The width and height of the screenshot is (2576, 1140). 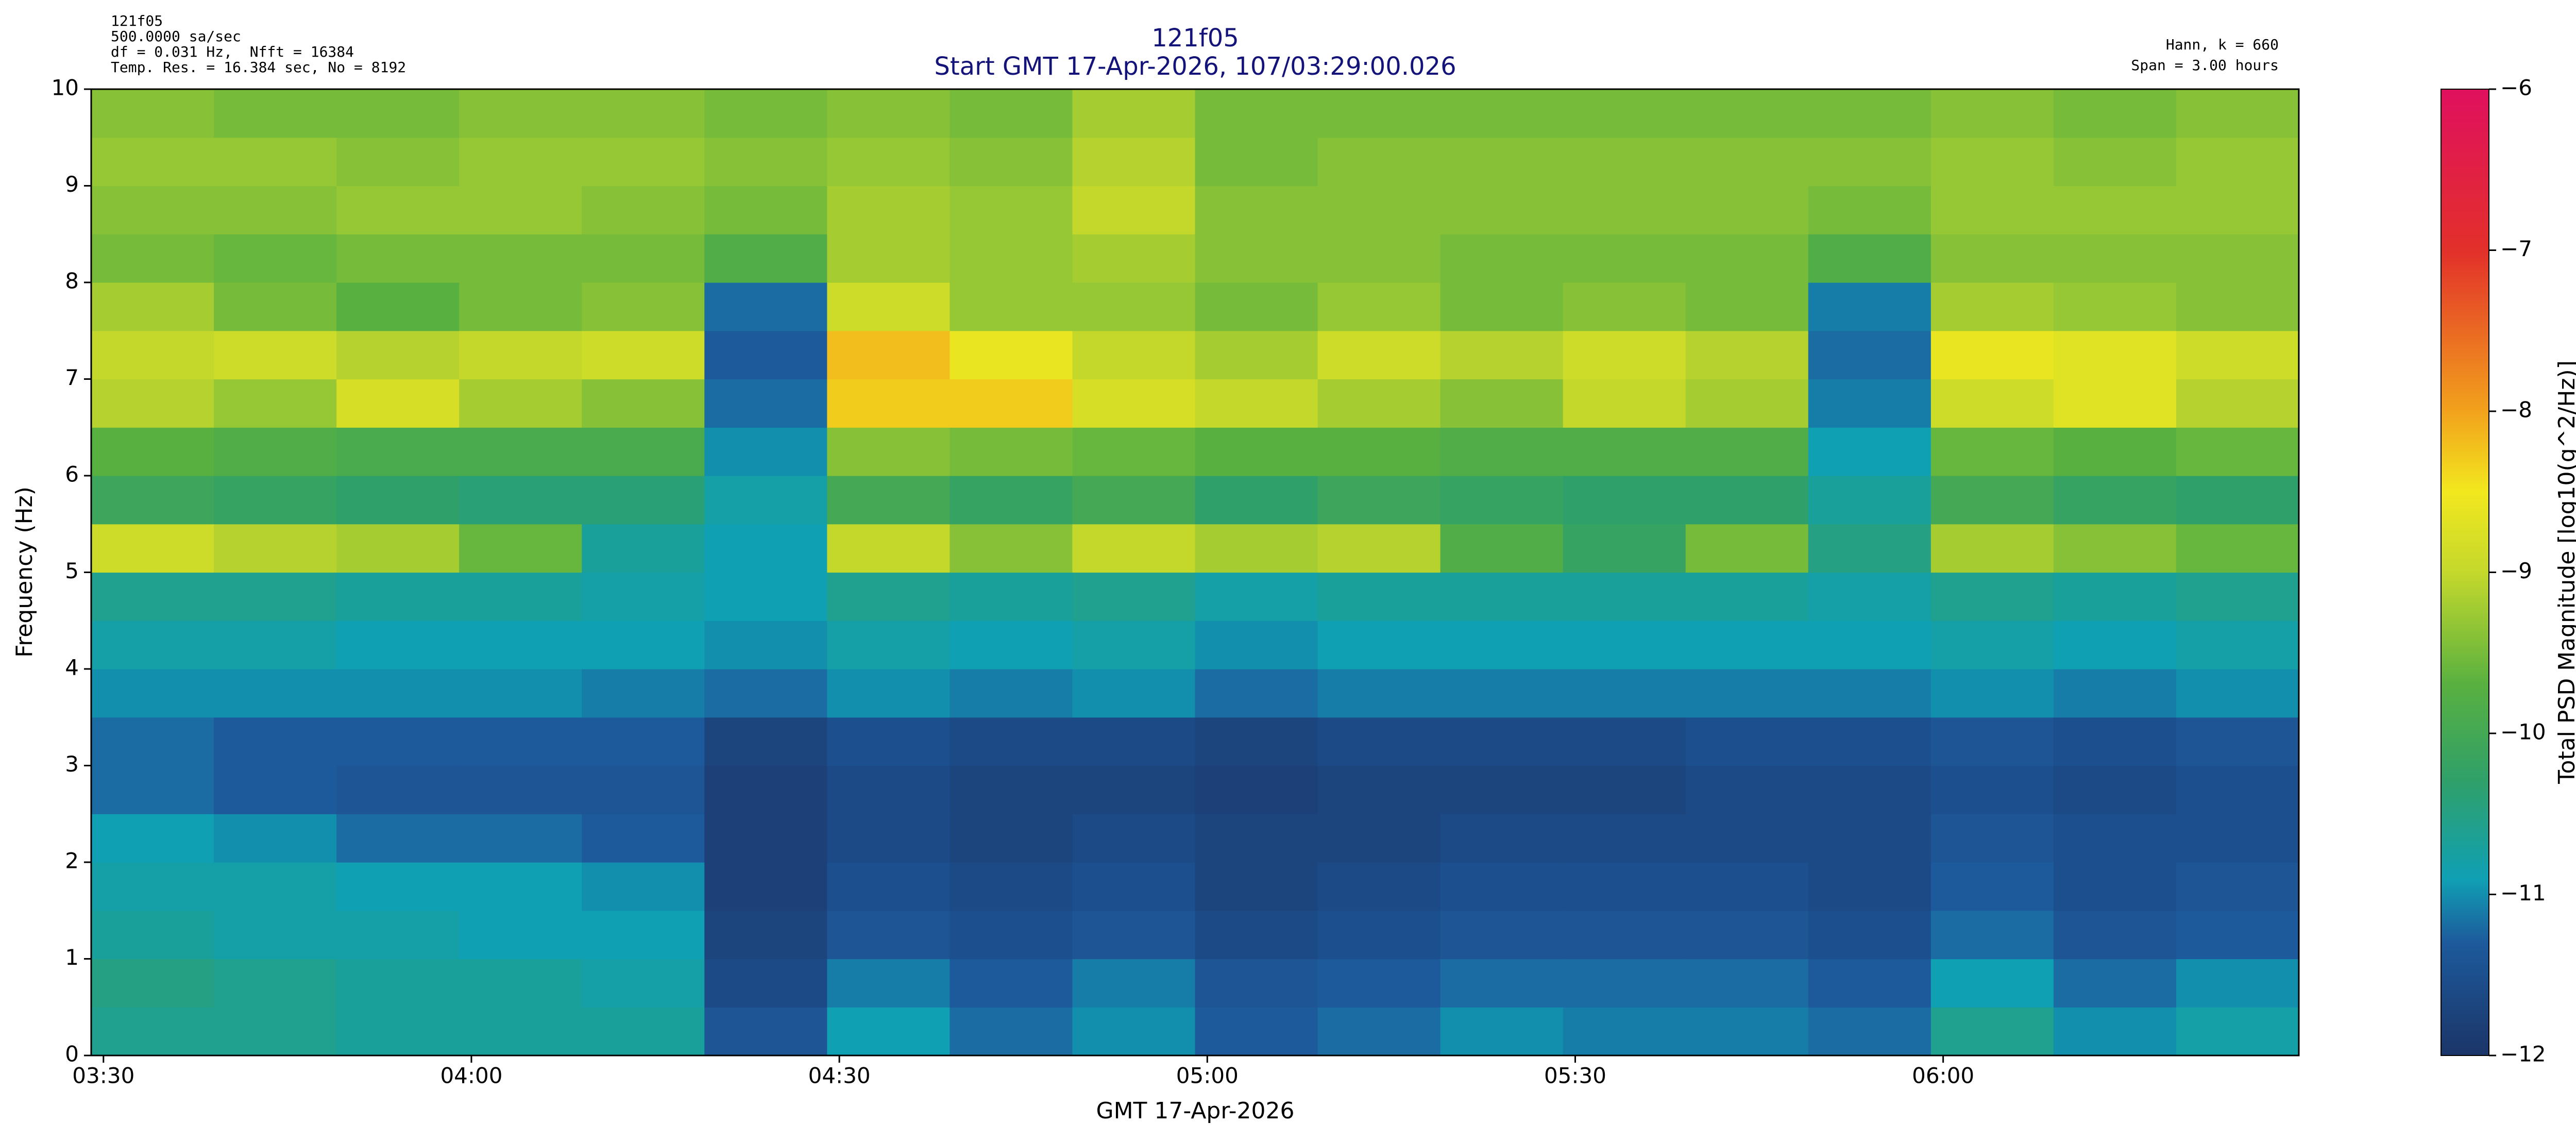 I want to click on y-tick-label: 4, so click(x=72, y=667).